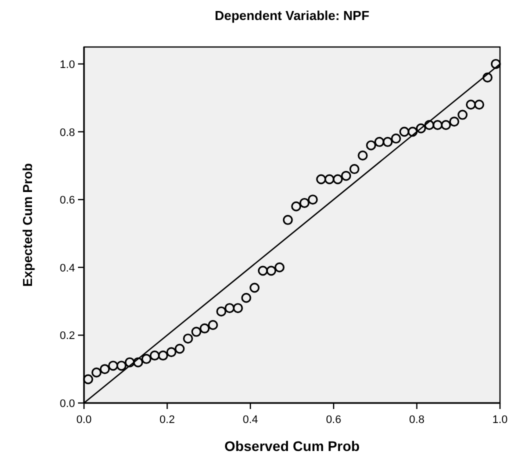  Describe the element at coordinates (67, 132) in the screenshot. I see `y-tick-label: 0.8` at that location.